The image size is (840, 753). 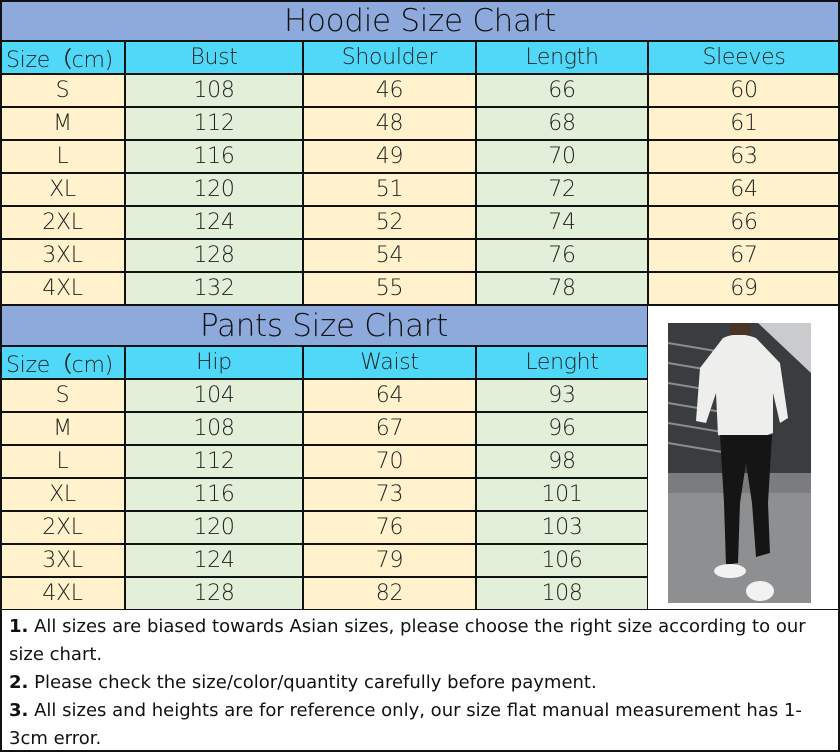 What do you see at coordinates (389, 362) in the screenshot?
I see `column-header-waist: Waist` at bounding box center [389, 362].